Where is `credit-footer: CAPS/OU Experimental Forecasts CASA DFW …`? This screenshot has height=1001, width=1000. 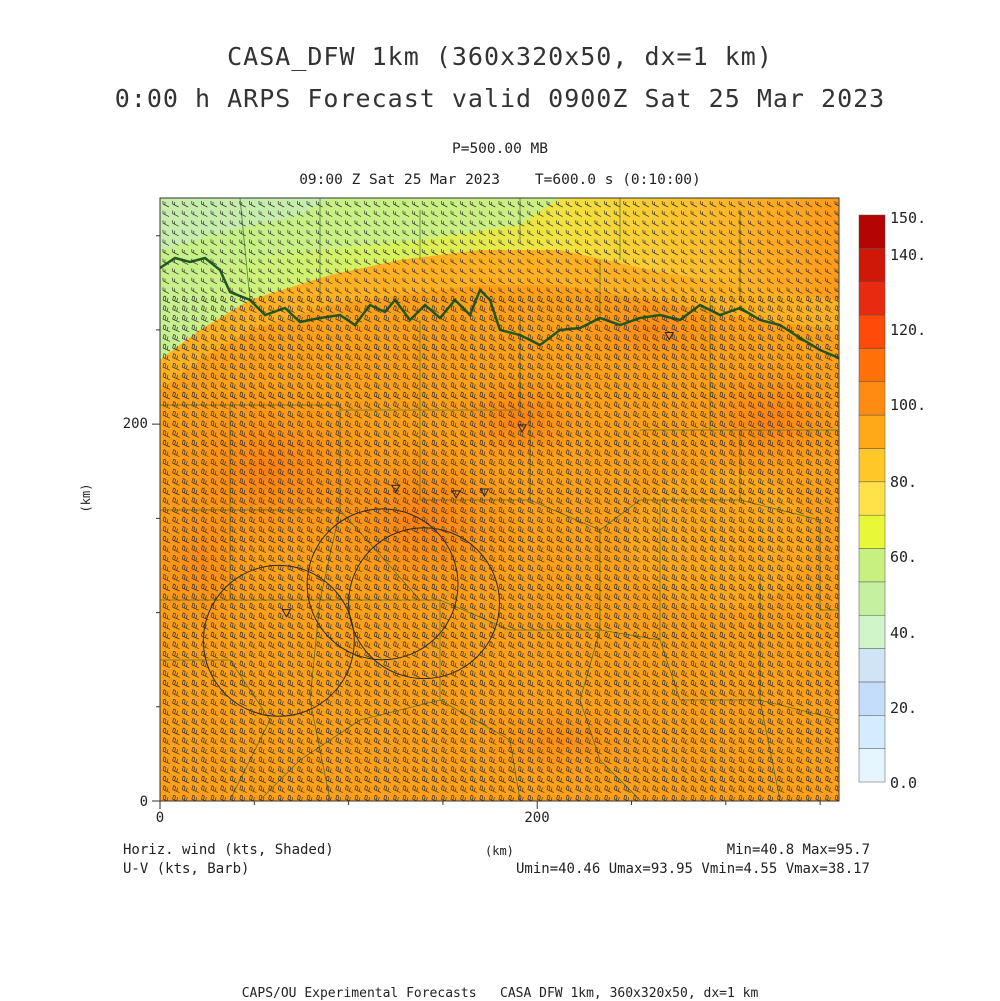
credit-footer: CAPS/OU Experimental Forecasts CASA DFW … is located at coordinates (500, 993).